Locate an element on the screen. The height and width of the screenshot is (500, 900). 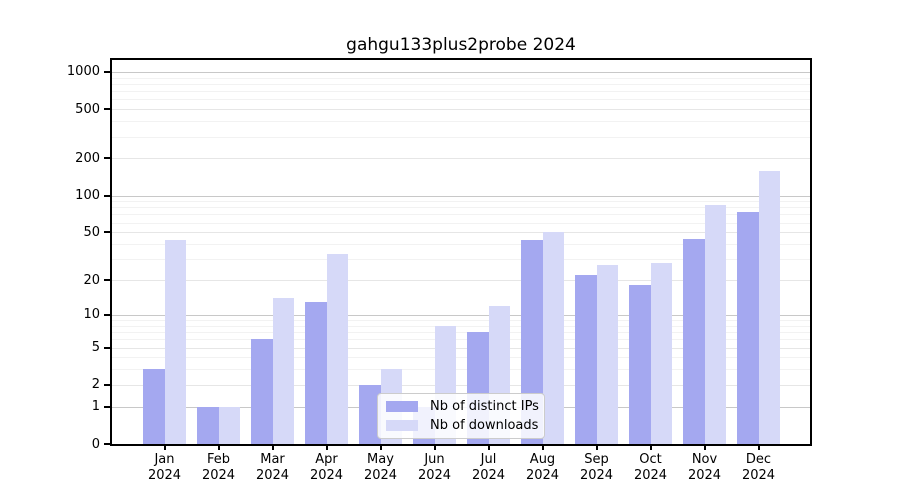
x-tick-label-oct-2024: Oct 2024 is located at coordinates (650, 467).